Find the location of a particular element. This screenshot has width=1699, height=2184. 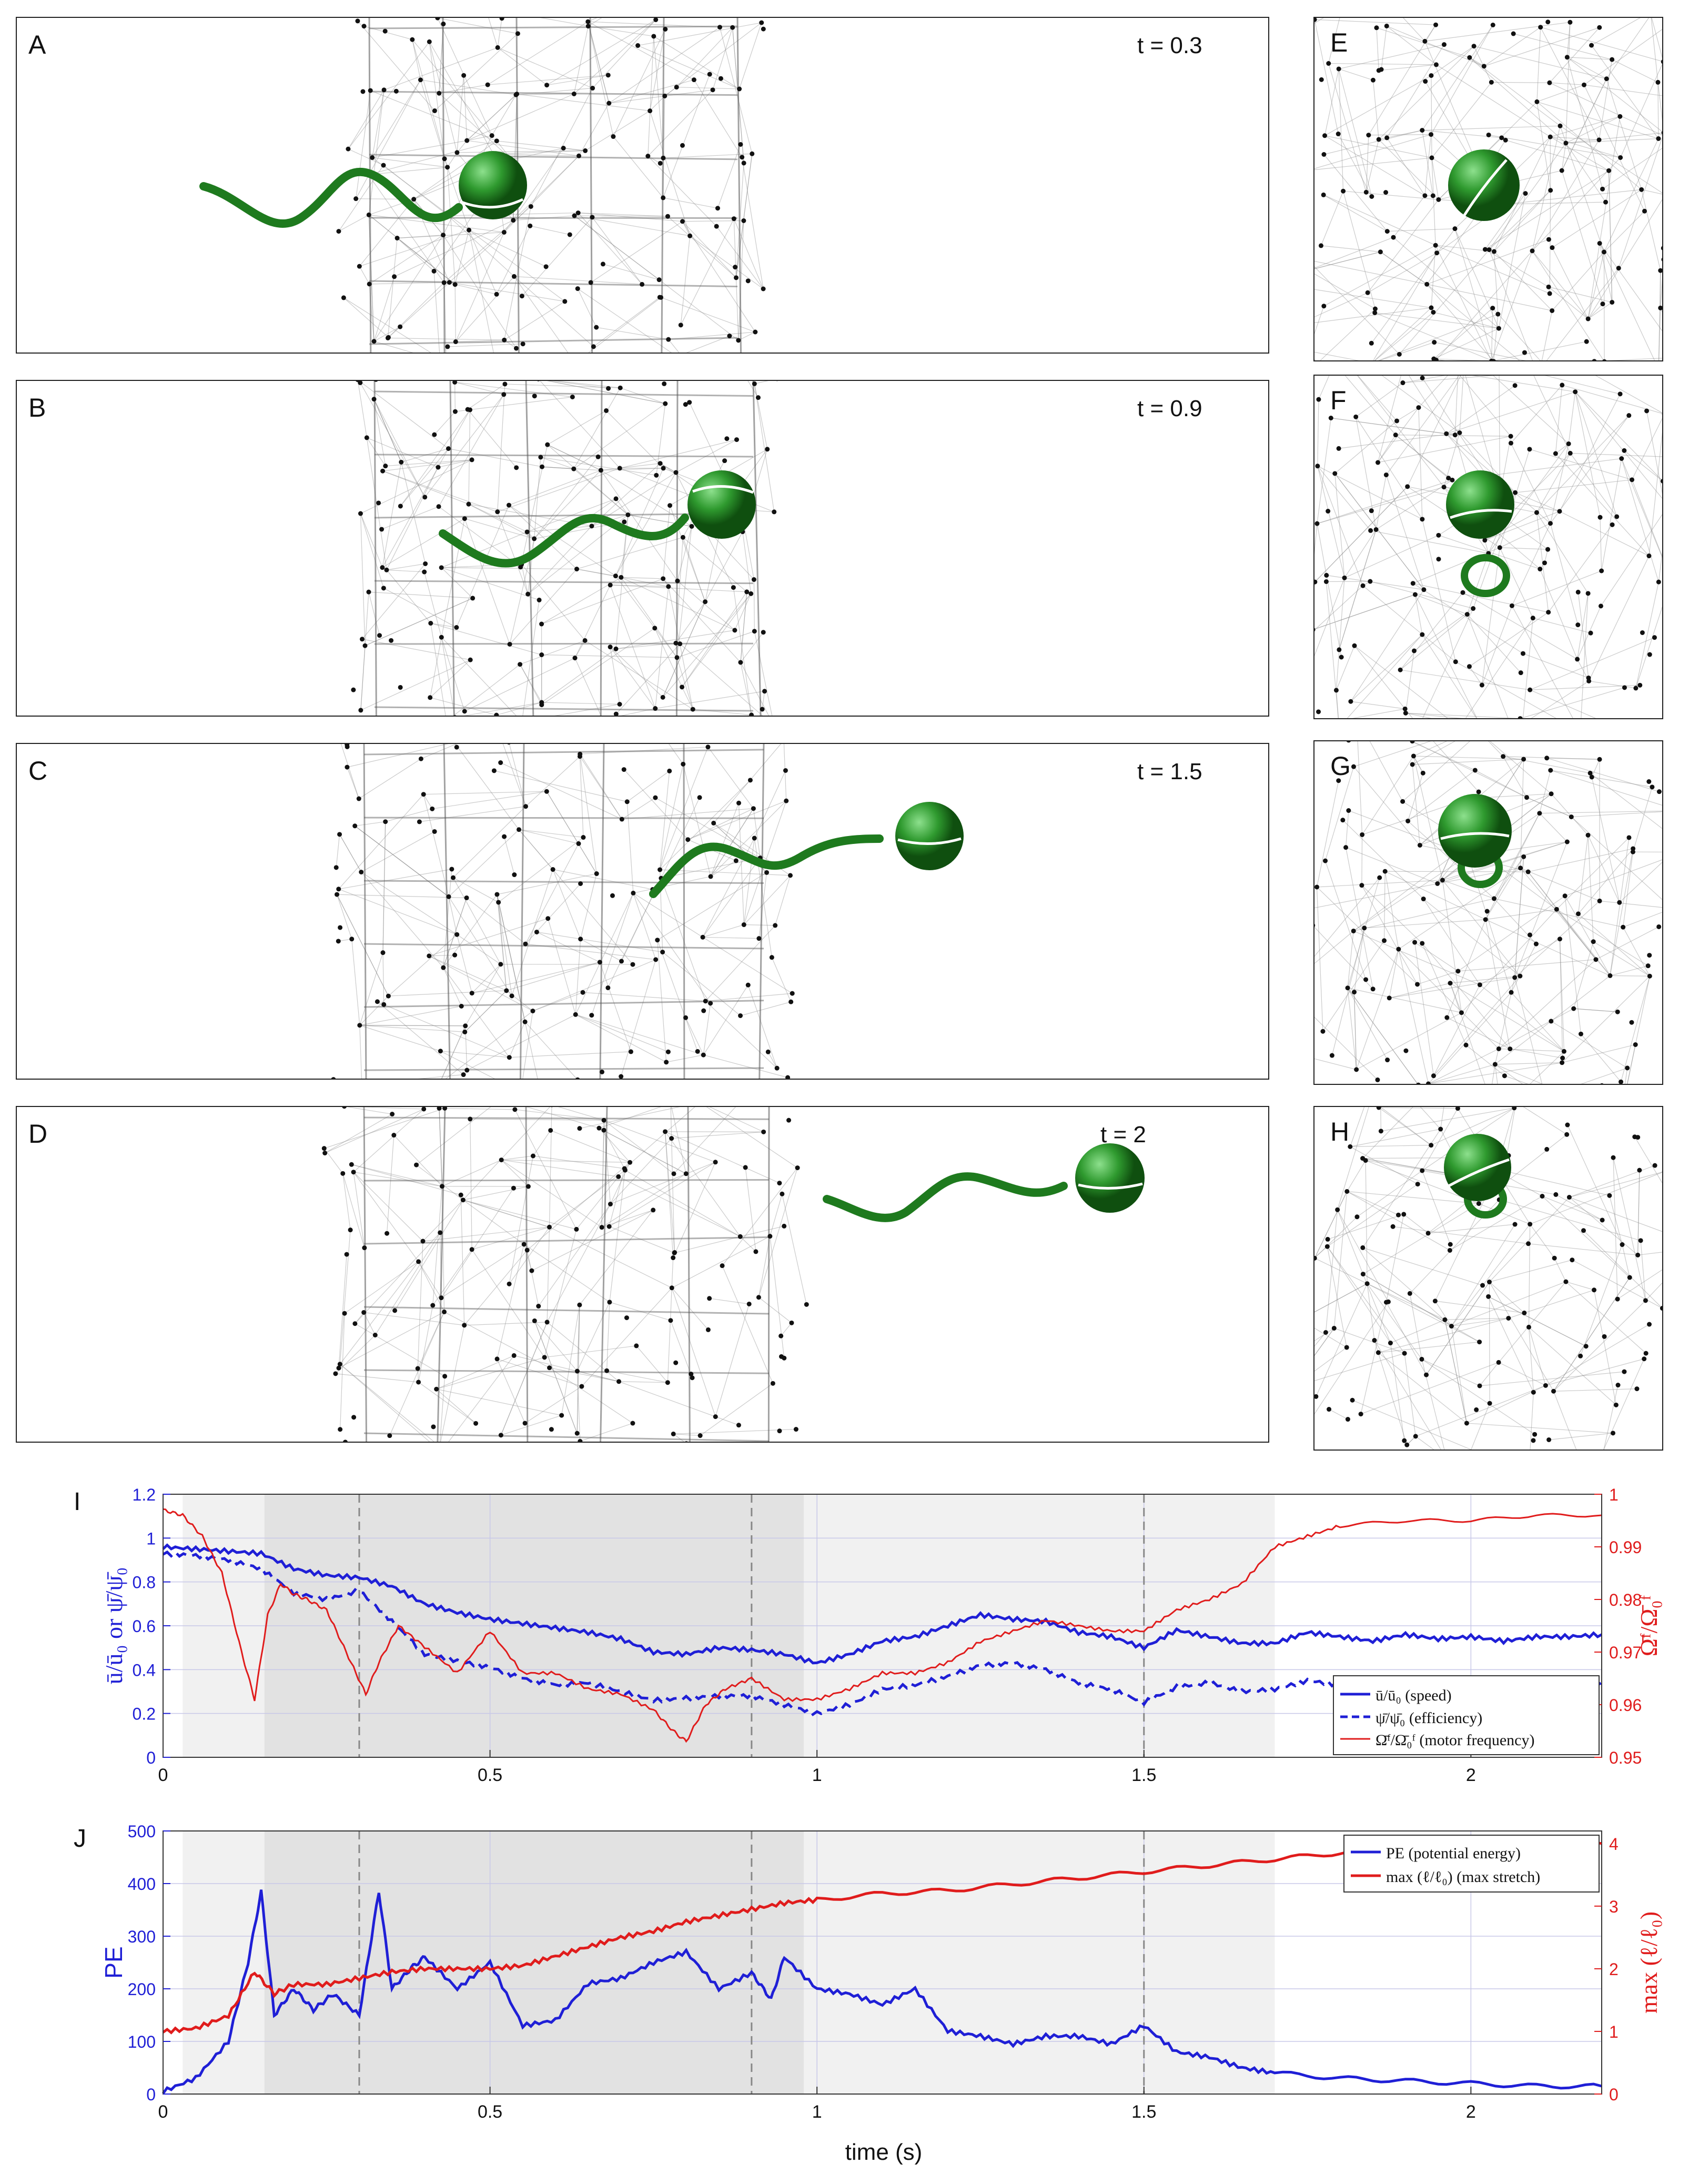

legend-label-frequency: Ω̄ᶠ/Ω̄₀ᶠ (motor frequency) is located at coordinates (1455, 1740).